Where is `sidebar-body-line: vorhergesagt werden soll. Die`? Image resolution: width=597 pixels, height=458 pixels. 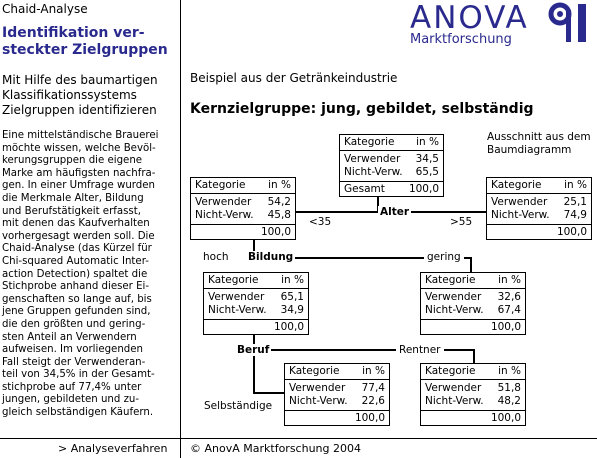 sidebar-body-line: vorhergesagt werden soll. Die is located at coordinates (78, 236).